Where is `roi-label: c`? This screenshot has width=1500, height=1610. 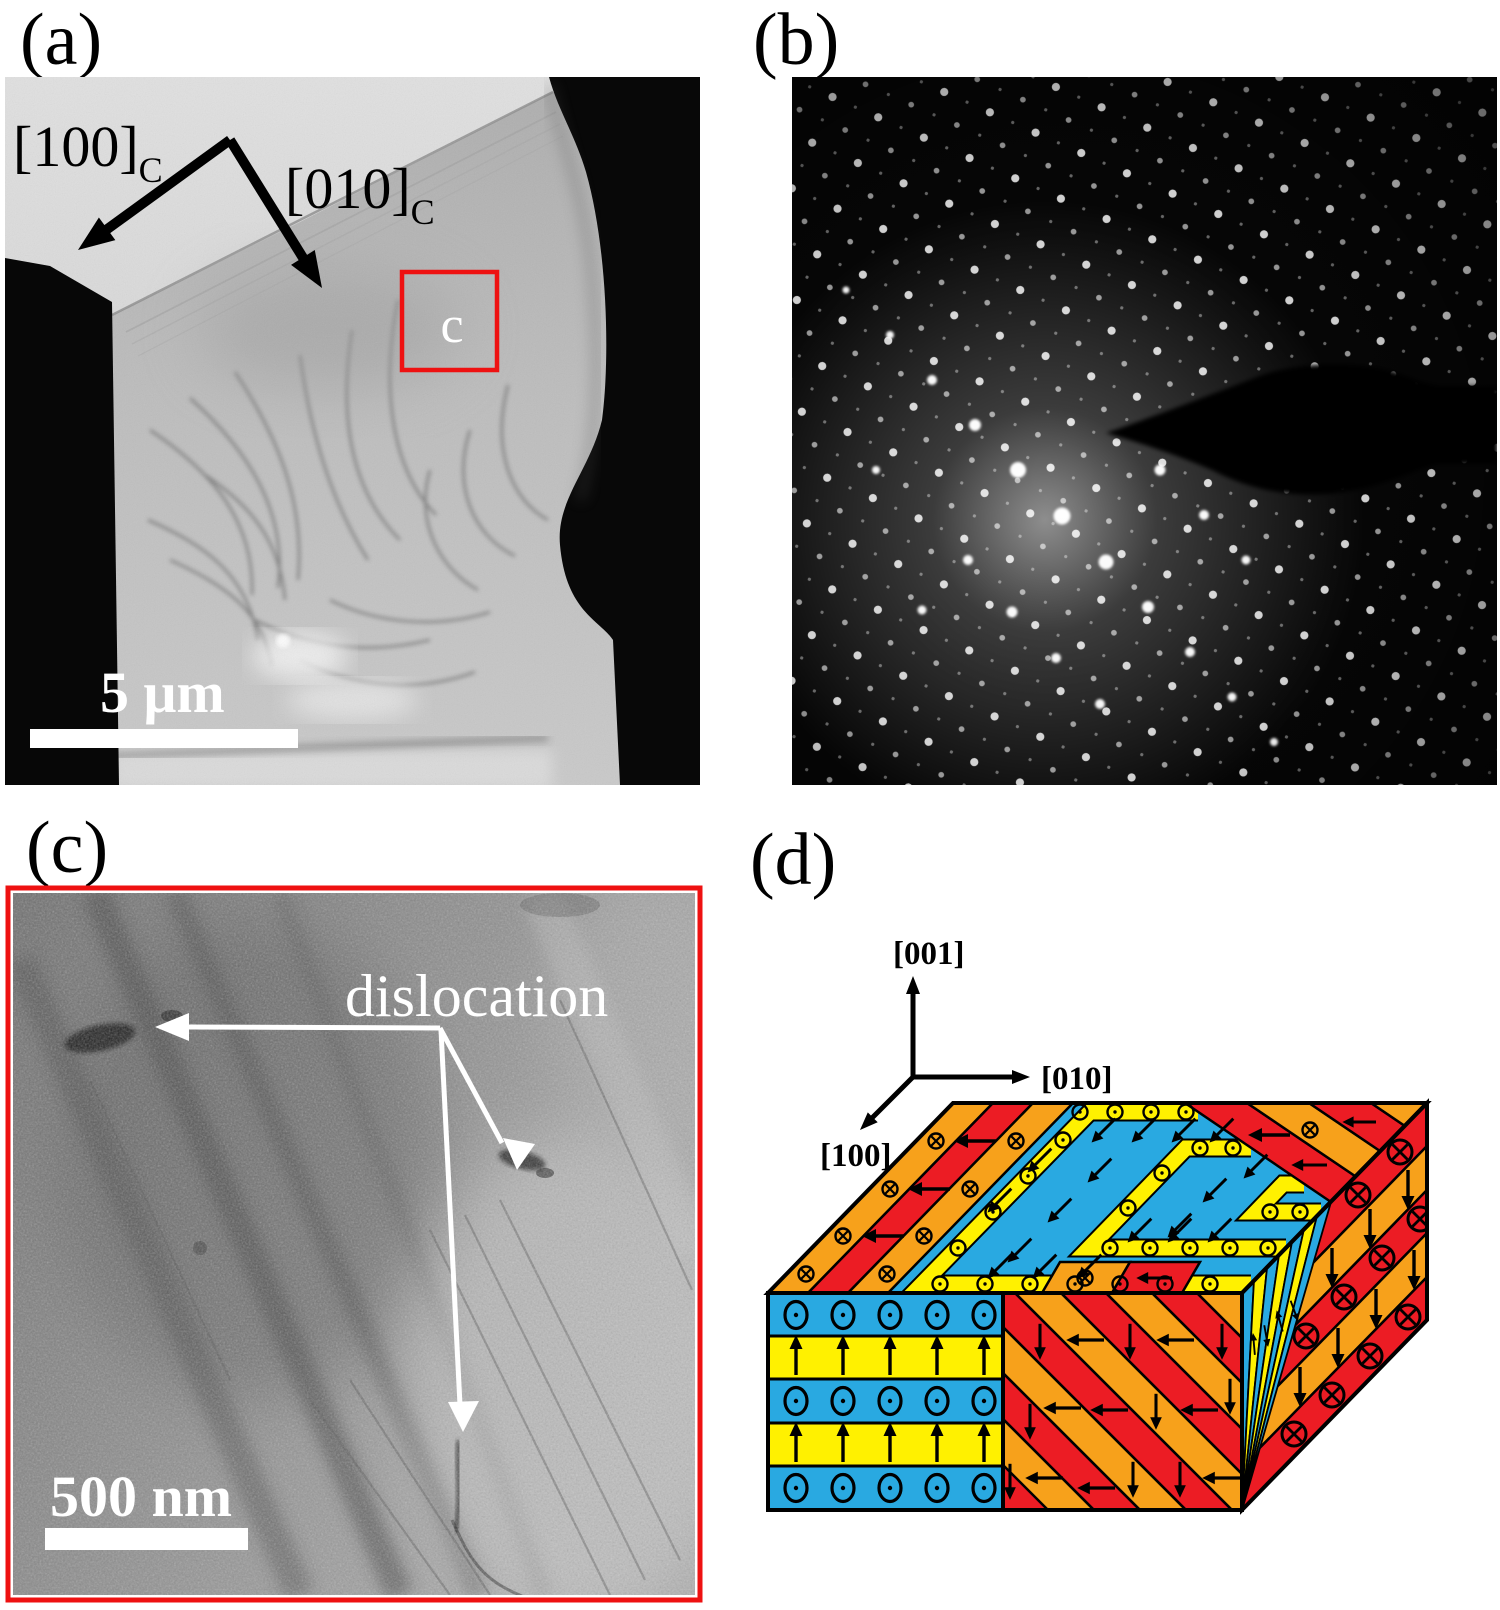 roi-label: c is located at coordinates (451, 325).